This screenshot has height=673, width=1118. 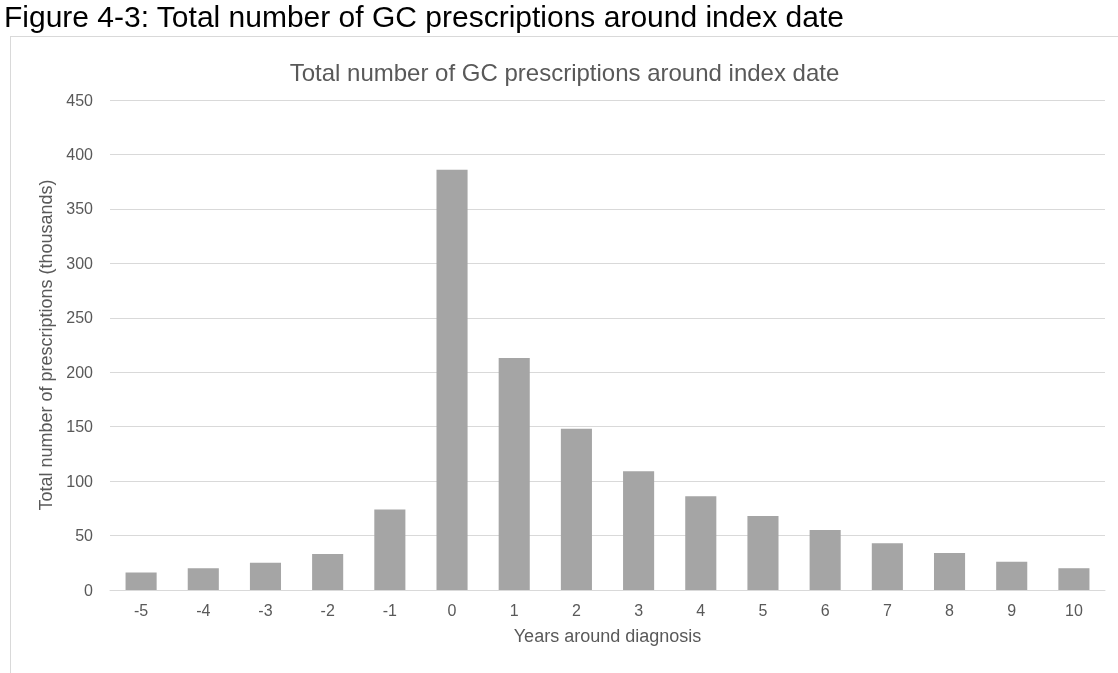 I want to click on x-tick-label: 0, so click(x=452, y=610).